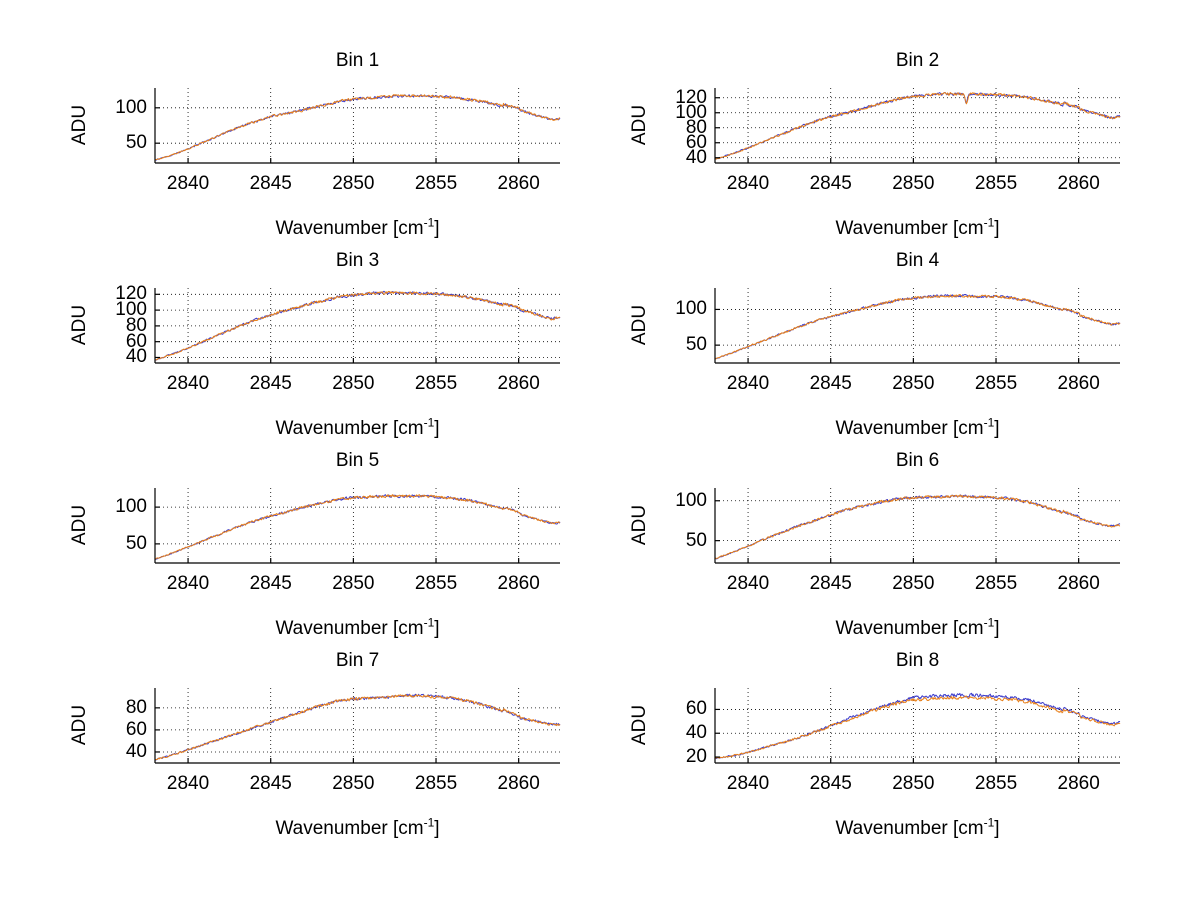 This screenshot has width=1200, height=901. Describe the element at coordinates (997, 228) in the screenshot. I see `x-axis-label-suffix-2: ]` at that location.